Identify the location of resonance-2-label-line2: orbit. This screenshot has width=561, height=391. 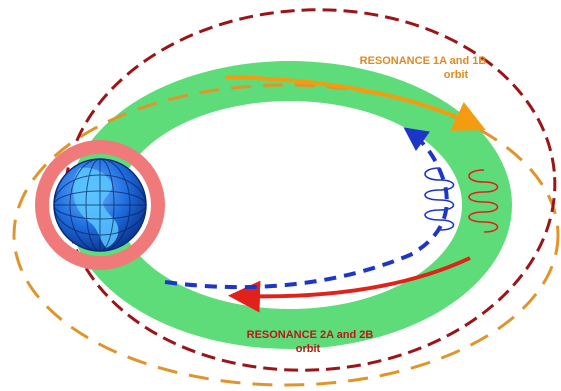
(308, 349).